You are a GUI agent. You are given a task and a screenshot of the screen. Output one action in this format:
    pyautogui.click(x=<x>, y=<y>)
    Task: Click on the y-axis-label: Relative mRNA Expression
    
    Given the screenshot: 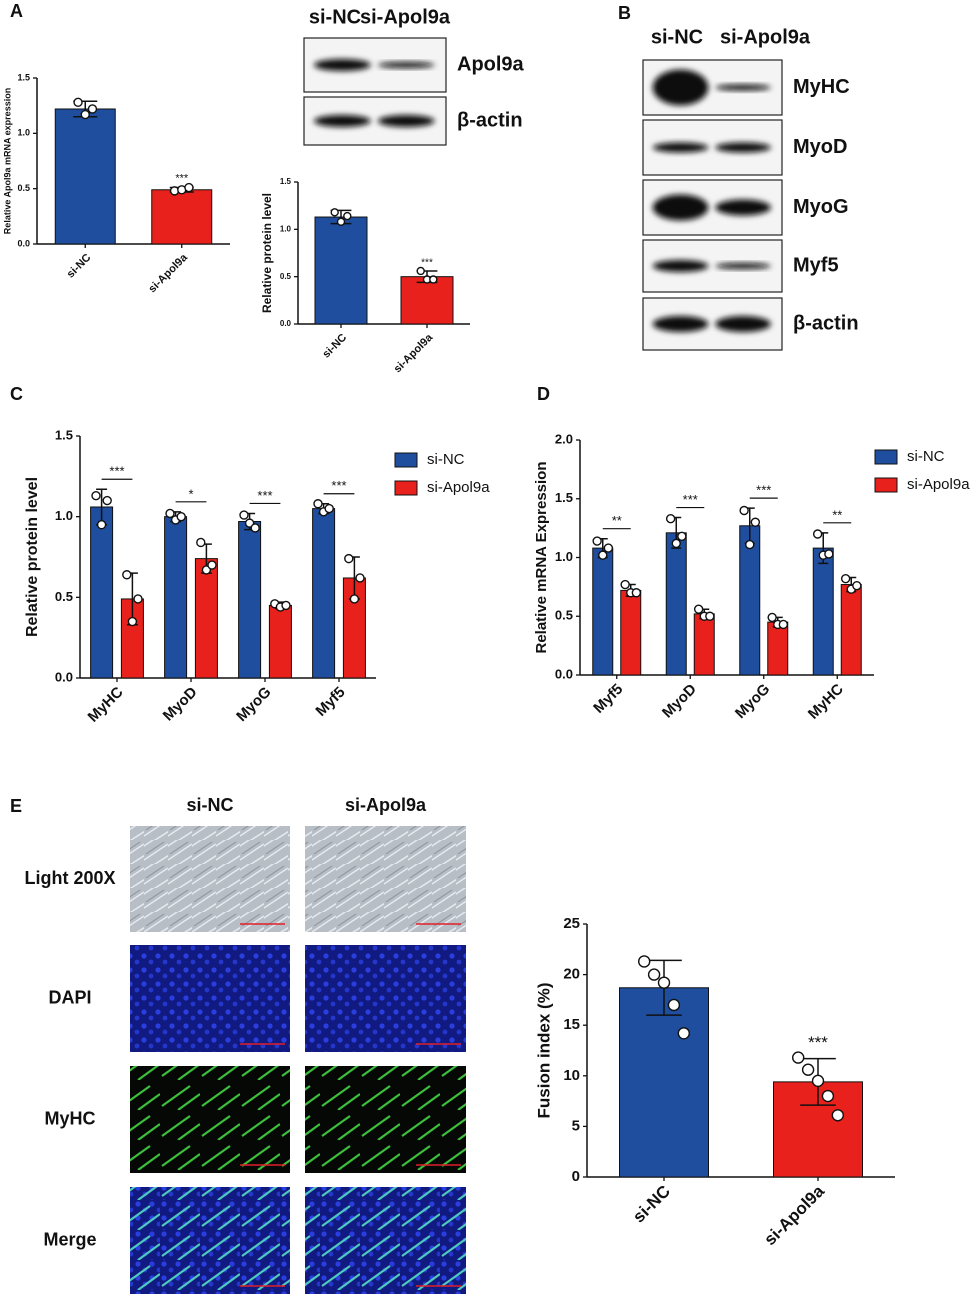 What is the action you would take?
    pyautogui.click(x=541, y=557)
    